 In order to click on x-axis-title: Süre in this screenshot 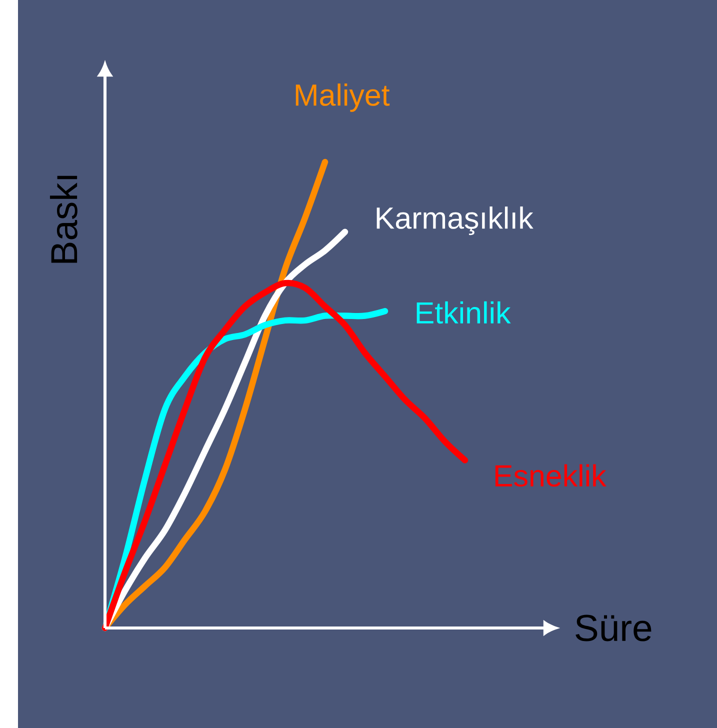, I will do `click(614, 628)`.